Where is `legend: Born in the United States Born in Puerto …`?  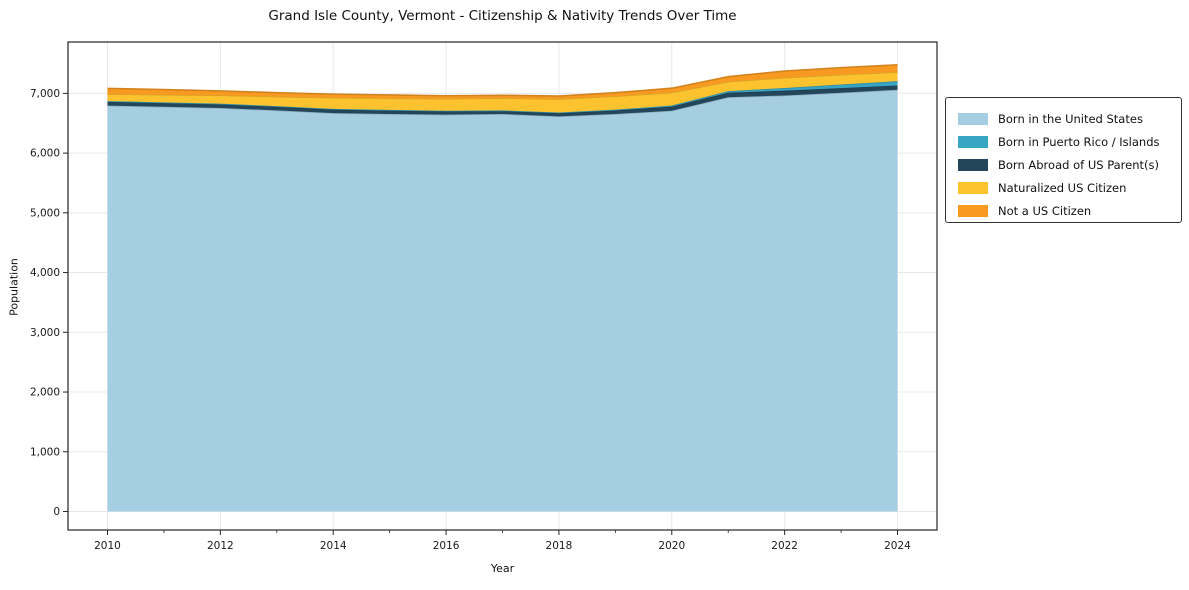
legend: Born in the United States Born in Puerto … is located at coordinates (1063, 160).